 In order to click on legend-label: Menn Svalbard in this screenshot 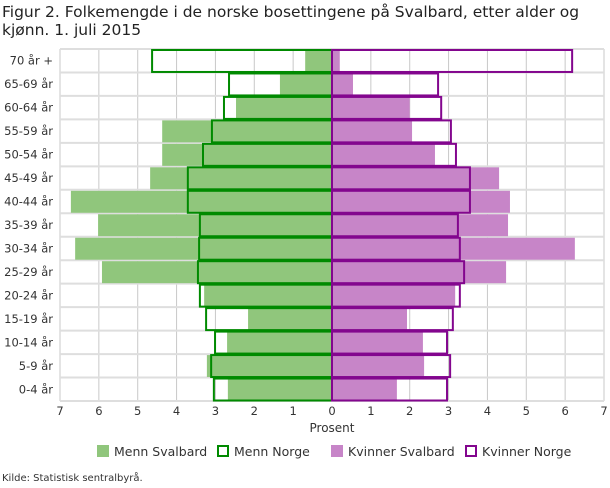, I will do `click(160, 451)`.